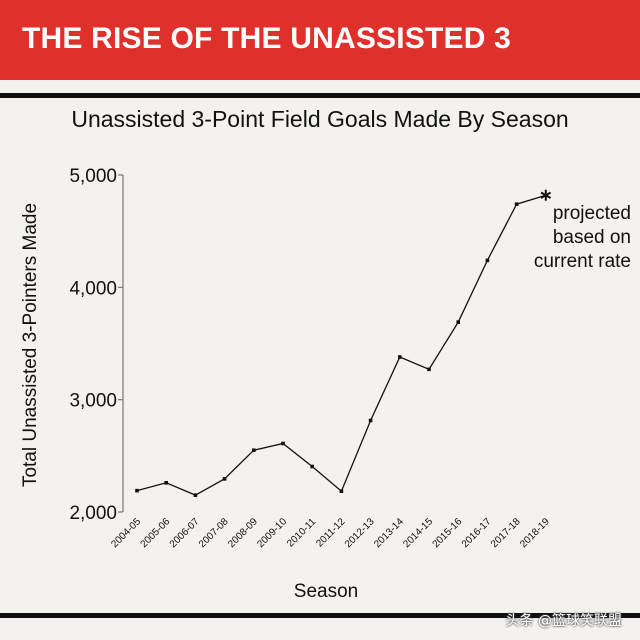  I want to click on x-tick-label: 2016-17, so click(477, 533).